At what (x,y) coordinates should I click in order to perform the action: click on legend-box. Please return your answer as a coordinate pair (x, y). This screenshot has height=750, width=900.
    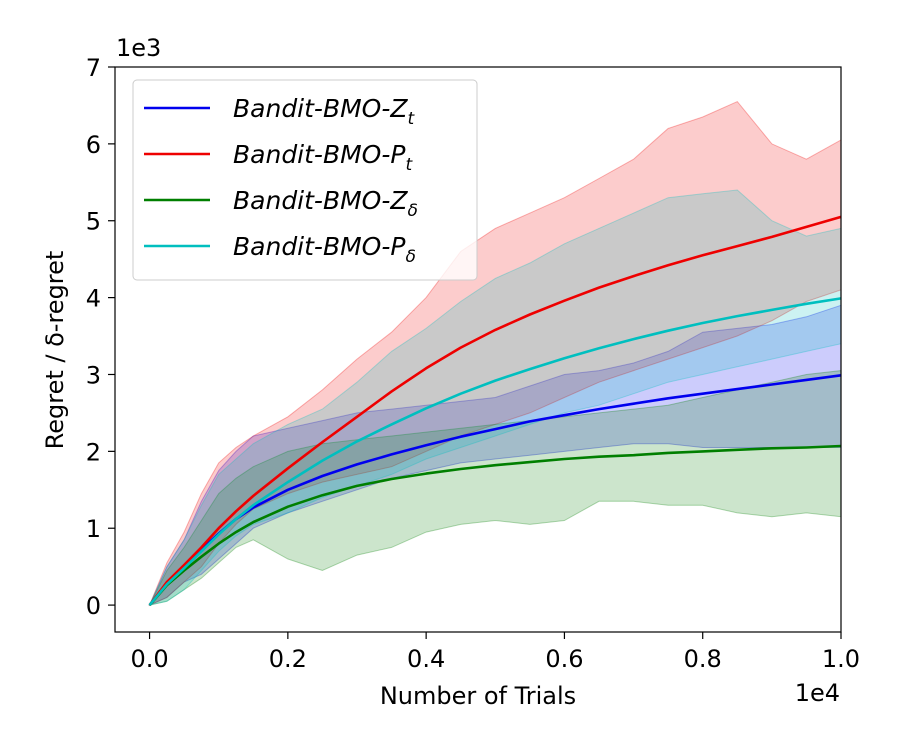
    Looking at the image, I should click on (305, 180).